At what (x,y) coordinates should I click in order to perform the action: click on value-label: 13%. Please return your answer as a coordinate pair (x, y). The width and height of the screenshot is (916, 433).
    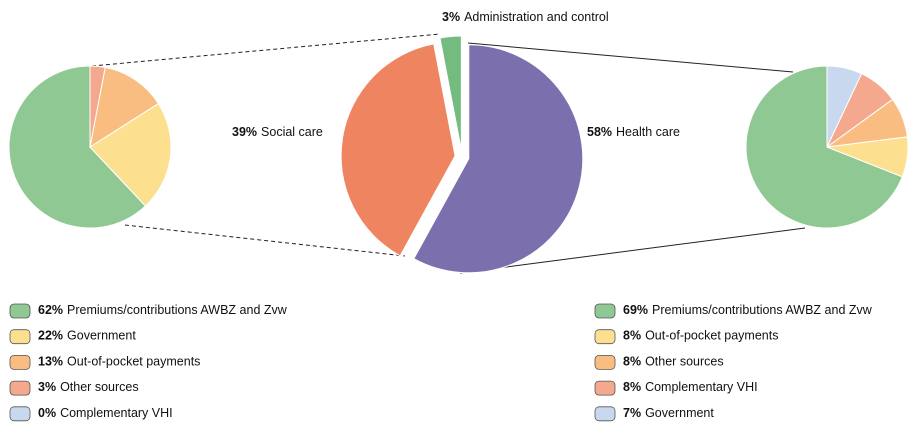
    Looking at the image, I should click on (50, 362).